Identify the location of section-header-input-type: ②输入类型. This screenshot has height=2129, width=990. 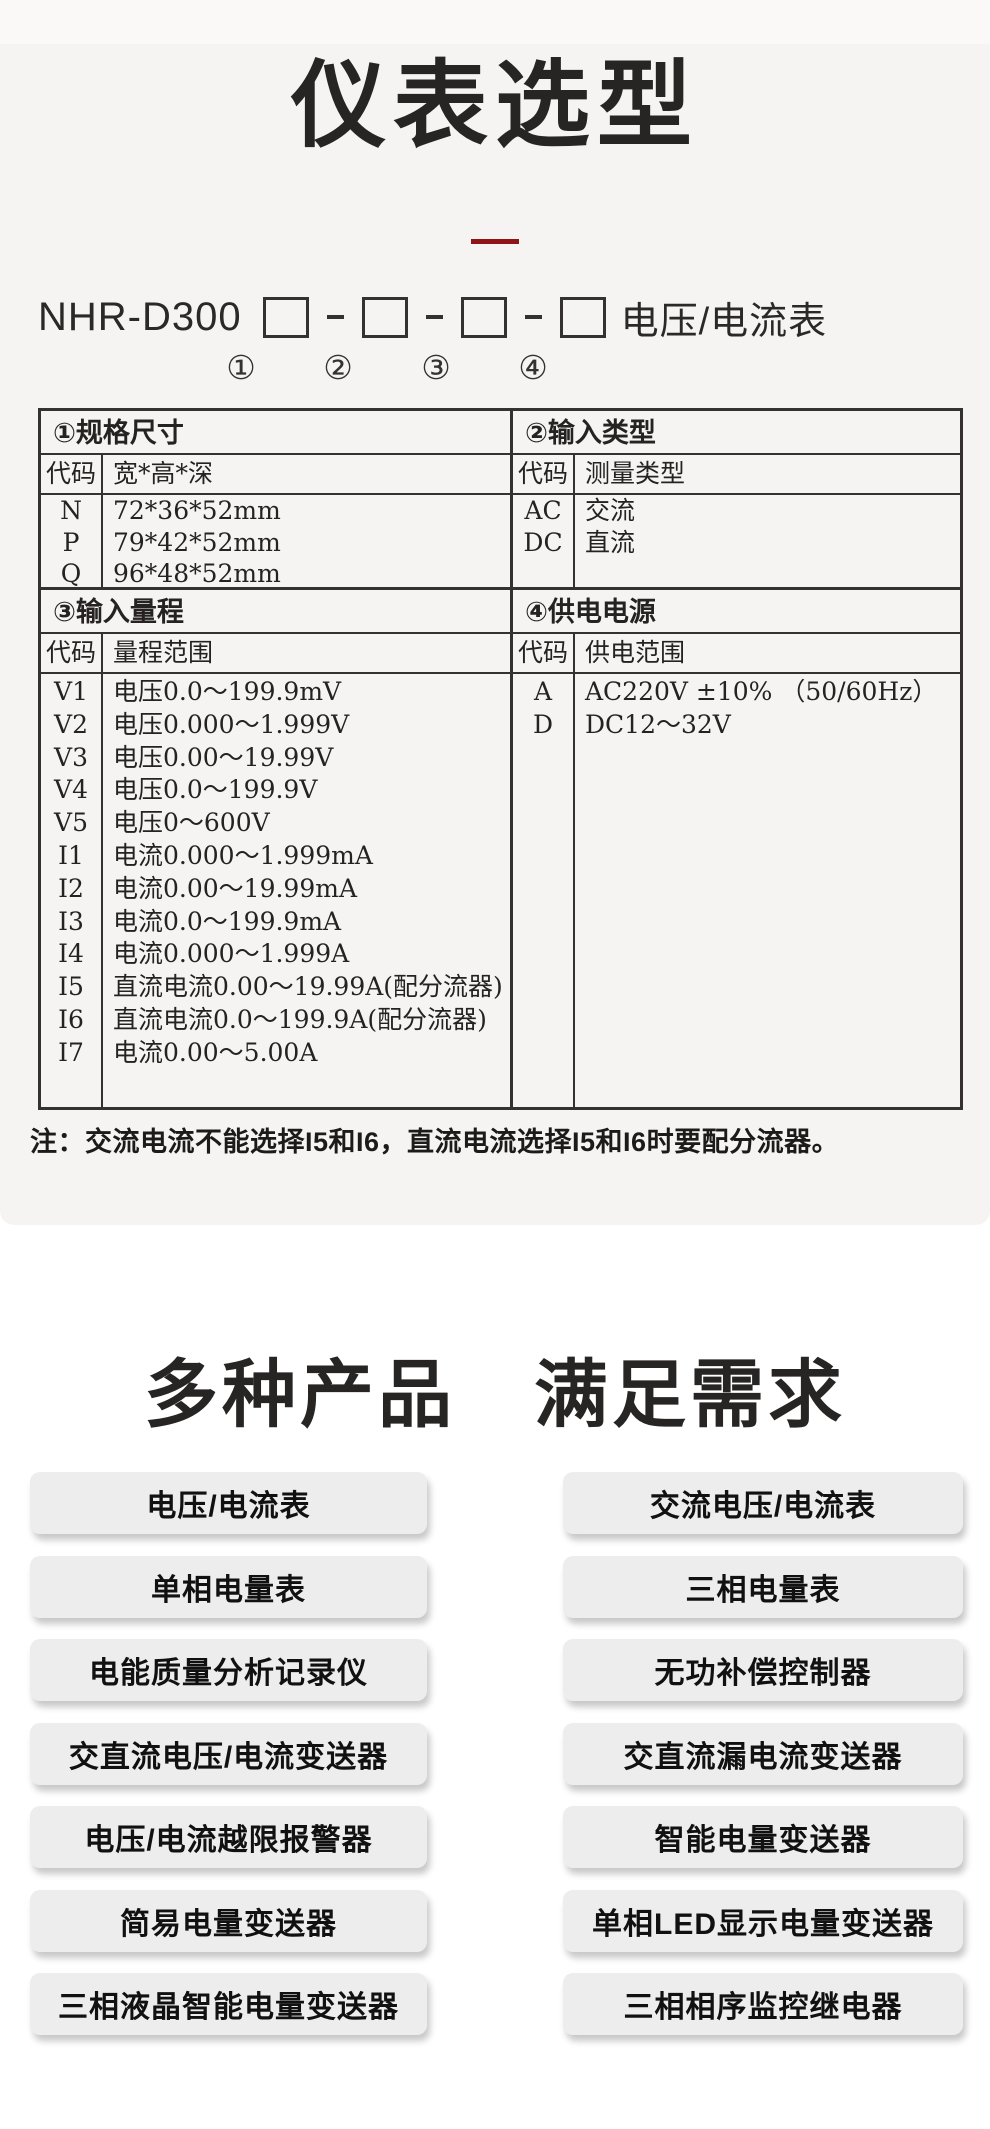
(736, 433).